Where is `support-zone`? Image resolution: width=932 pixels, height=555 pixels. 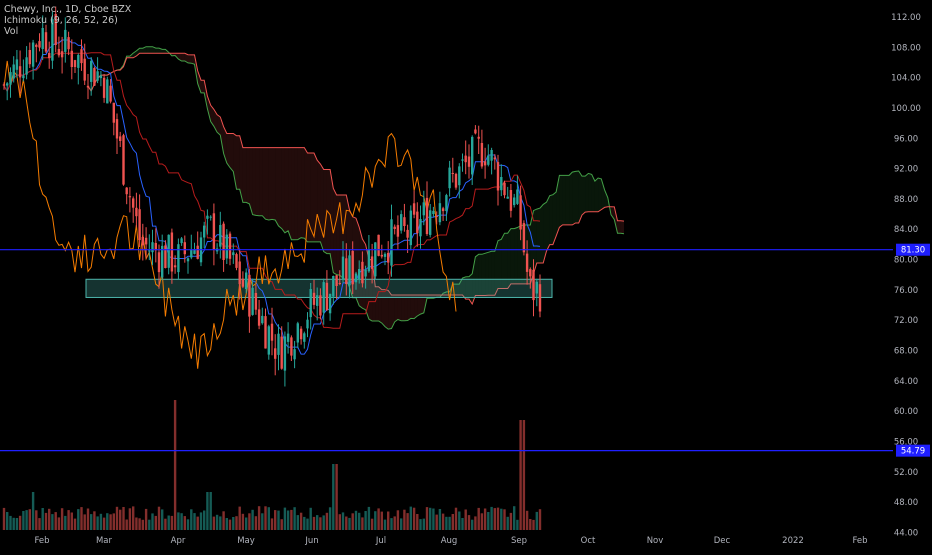
support-zone is located at coordinates (319, 288).